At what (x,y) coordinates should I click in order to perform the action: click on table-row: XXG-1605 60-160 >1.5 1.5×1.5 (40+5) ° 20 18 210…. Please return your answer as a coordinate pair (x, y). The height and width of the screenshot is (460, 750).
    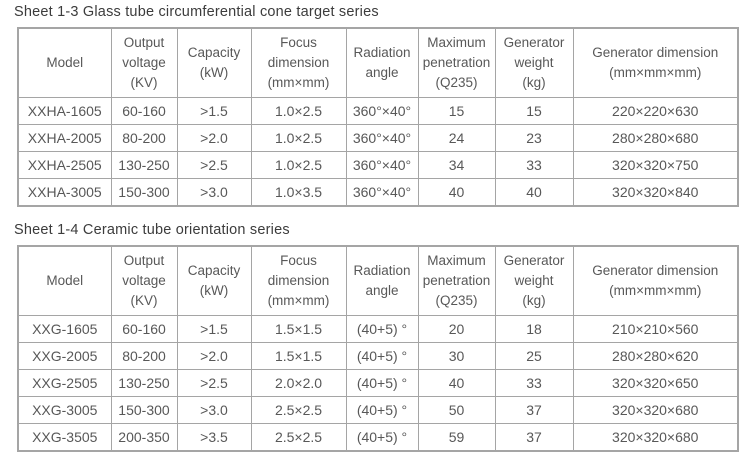
    Looking at the image, I should click on (378, 329).